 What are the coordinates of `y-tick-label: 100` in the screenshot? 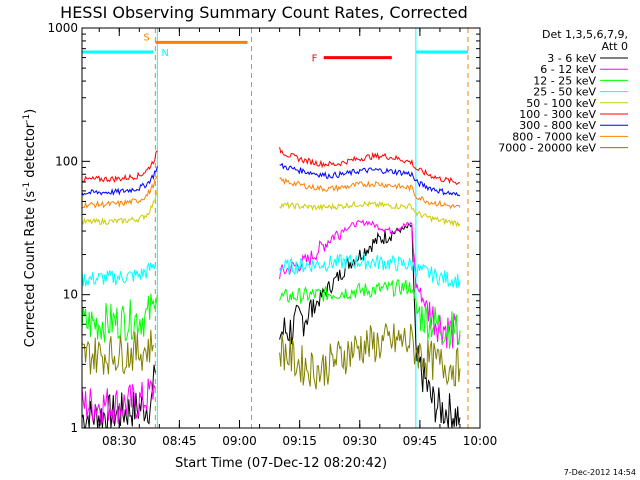 It's located at (66, 161).